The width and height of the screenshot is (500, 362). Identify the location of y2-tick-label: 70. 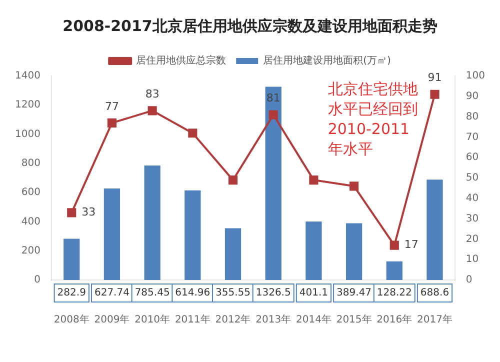
(472, 137).